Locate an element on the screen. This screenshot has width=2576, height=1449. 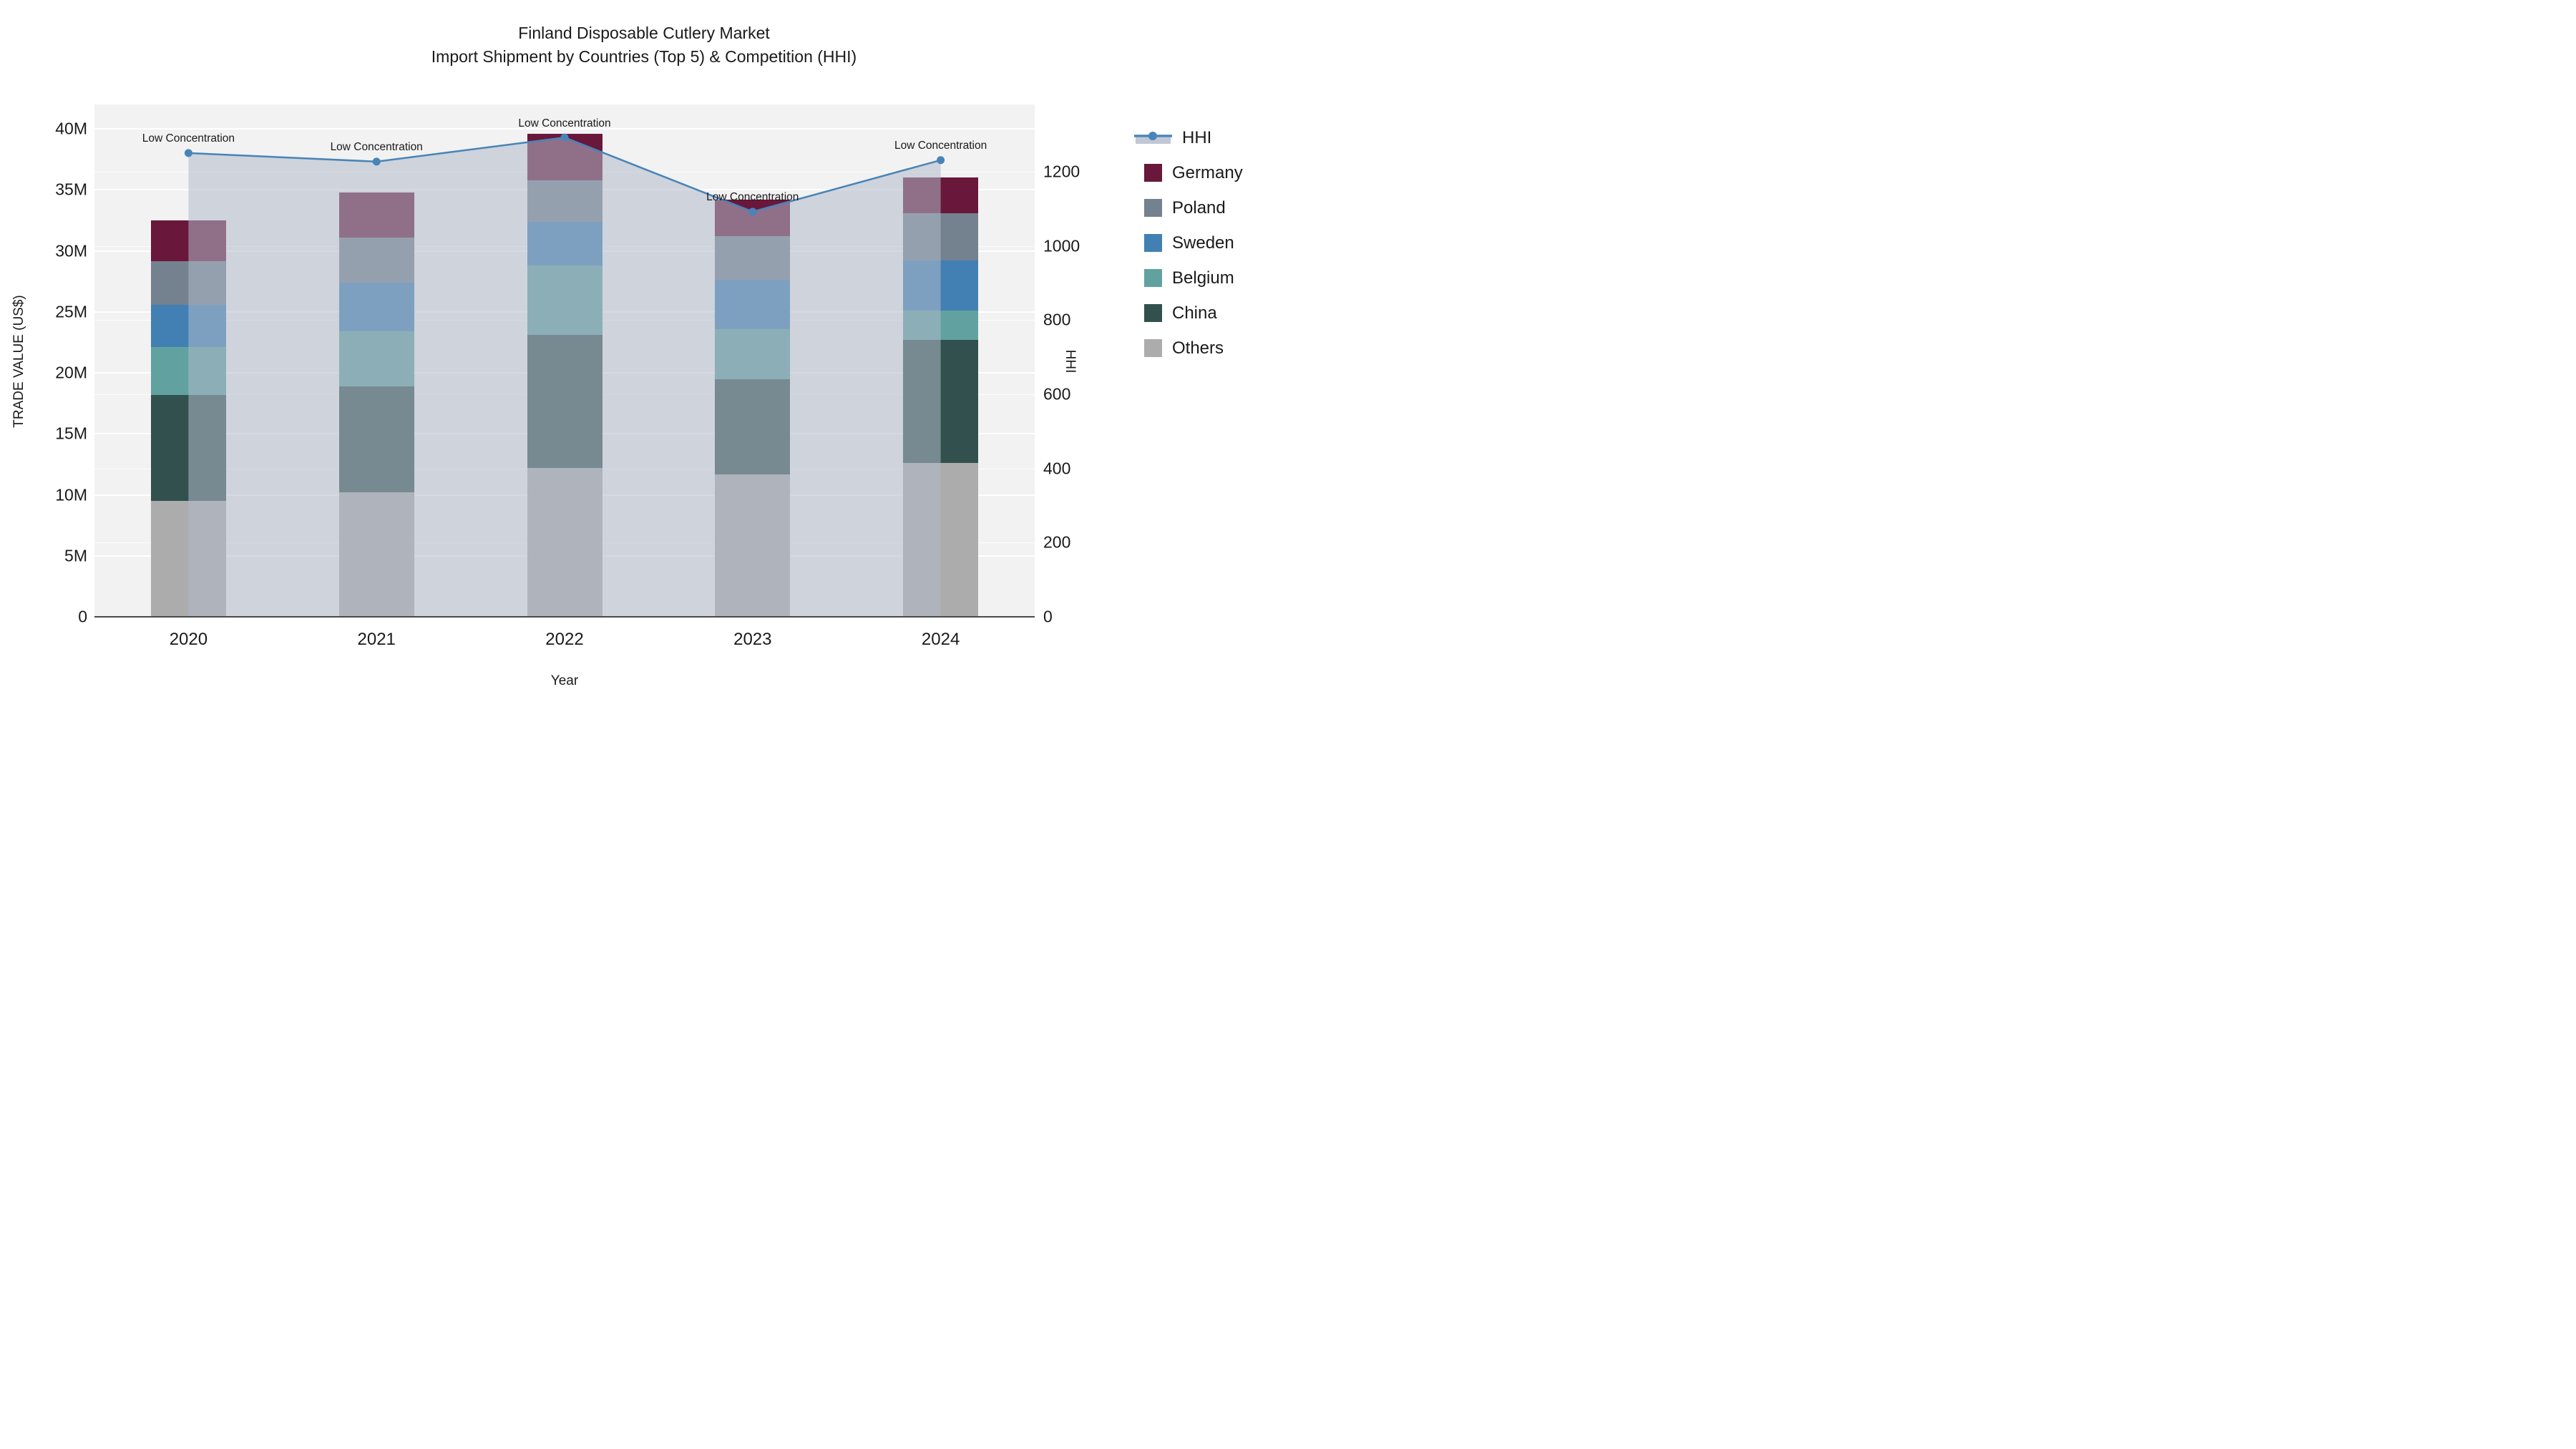
x-axis-ticks: 2020 2021 2022 2023 2024 is located at coordinates (564, 644).